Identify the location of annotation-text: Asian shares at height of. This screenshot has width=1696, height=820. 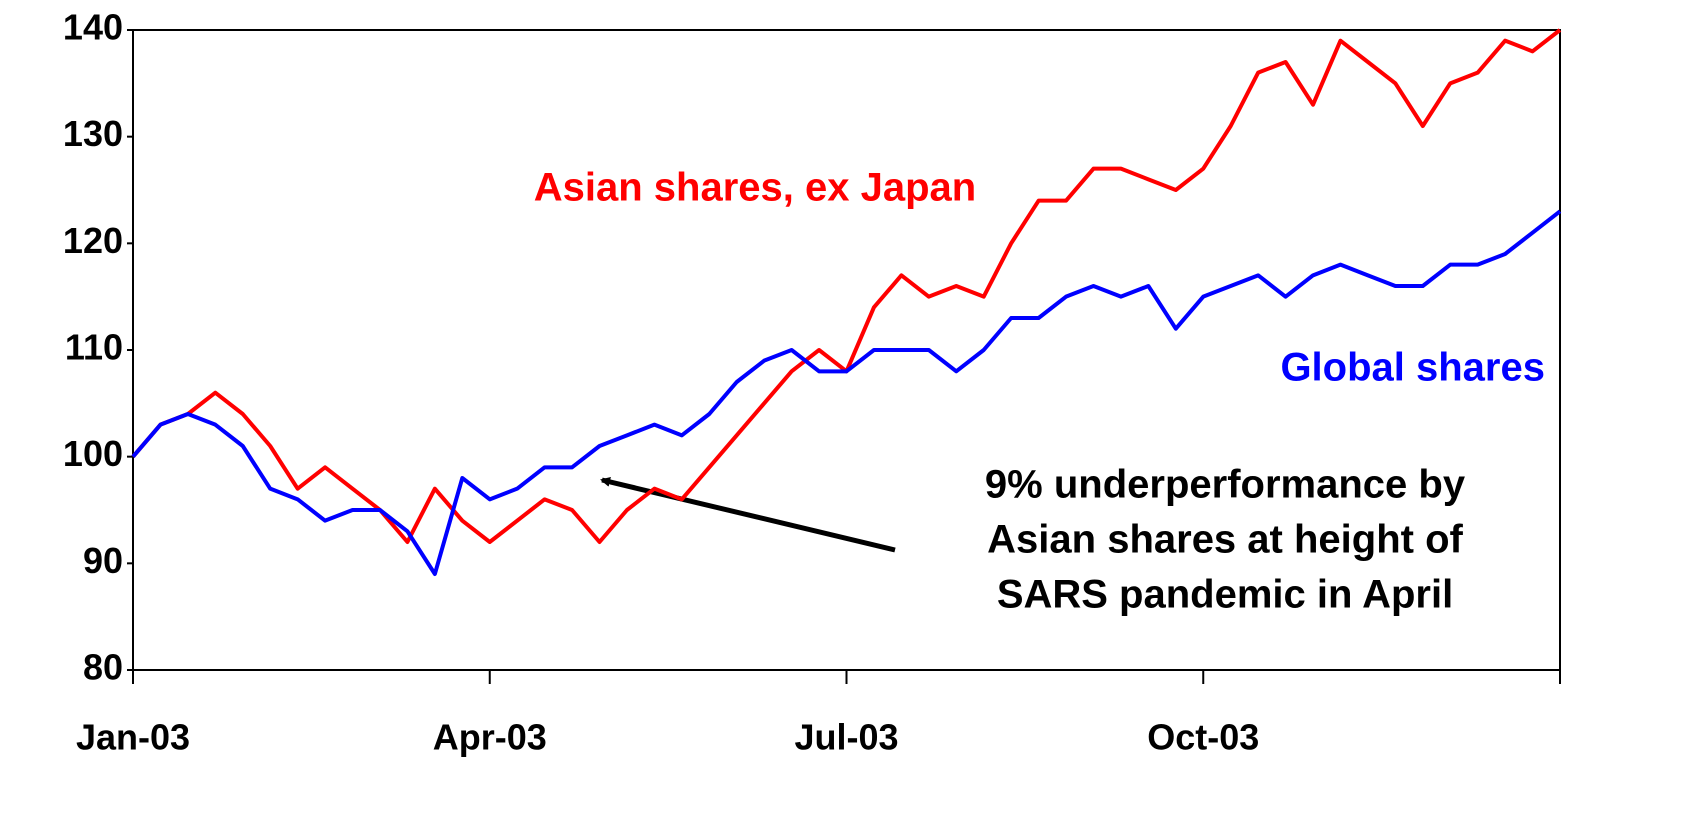
(1225, 540).